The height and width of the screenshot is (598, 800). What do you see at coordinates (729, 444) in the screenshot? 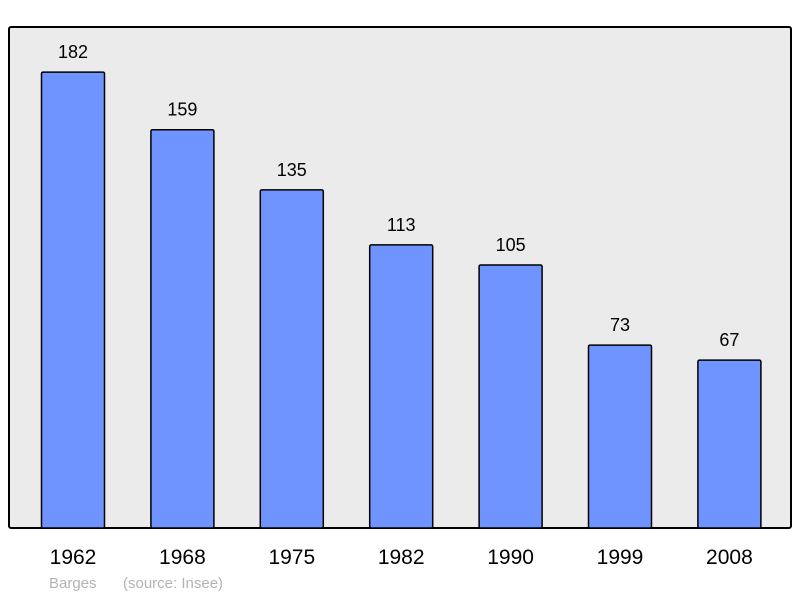
I see `bar-2008` at bounding box center [729, 444].